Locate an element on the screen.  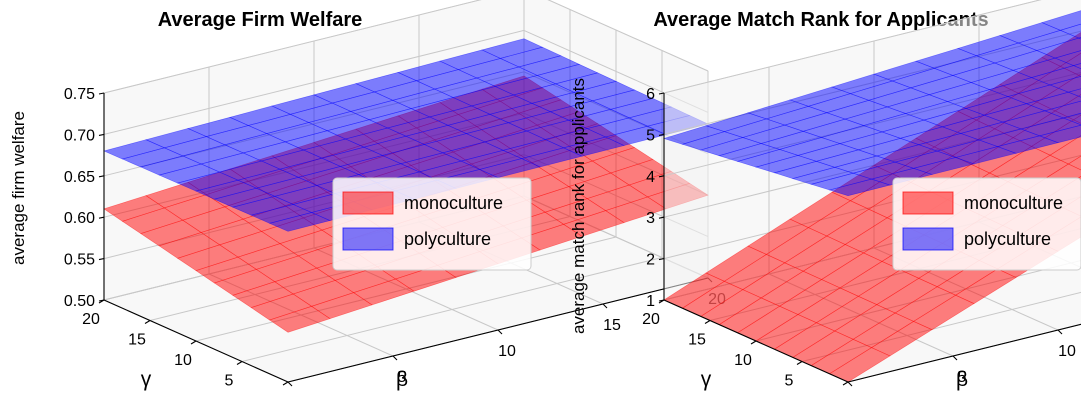
z-tick-label: 0.60 is located at coordinates (79, 218).